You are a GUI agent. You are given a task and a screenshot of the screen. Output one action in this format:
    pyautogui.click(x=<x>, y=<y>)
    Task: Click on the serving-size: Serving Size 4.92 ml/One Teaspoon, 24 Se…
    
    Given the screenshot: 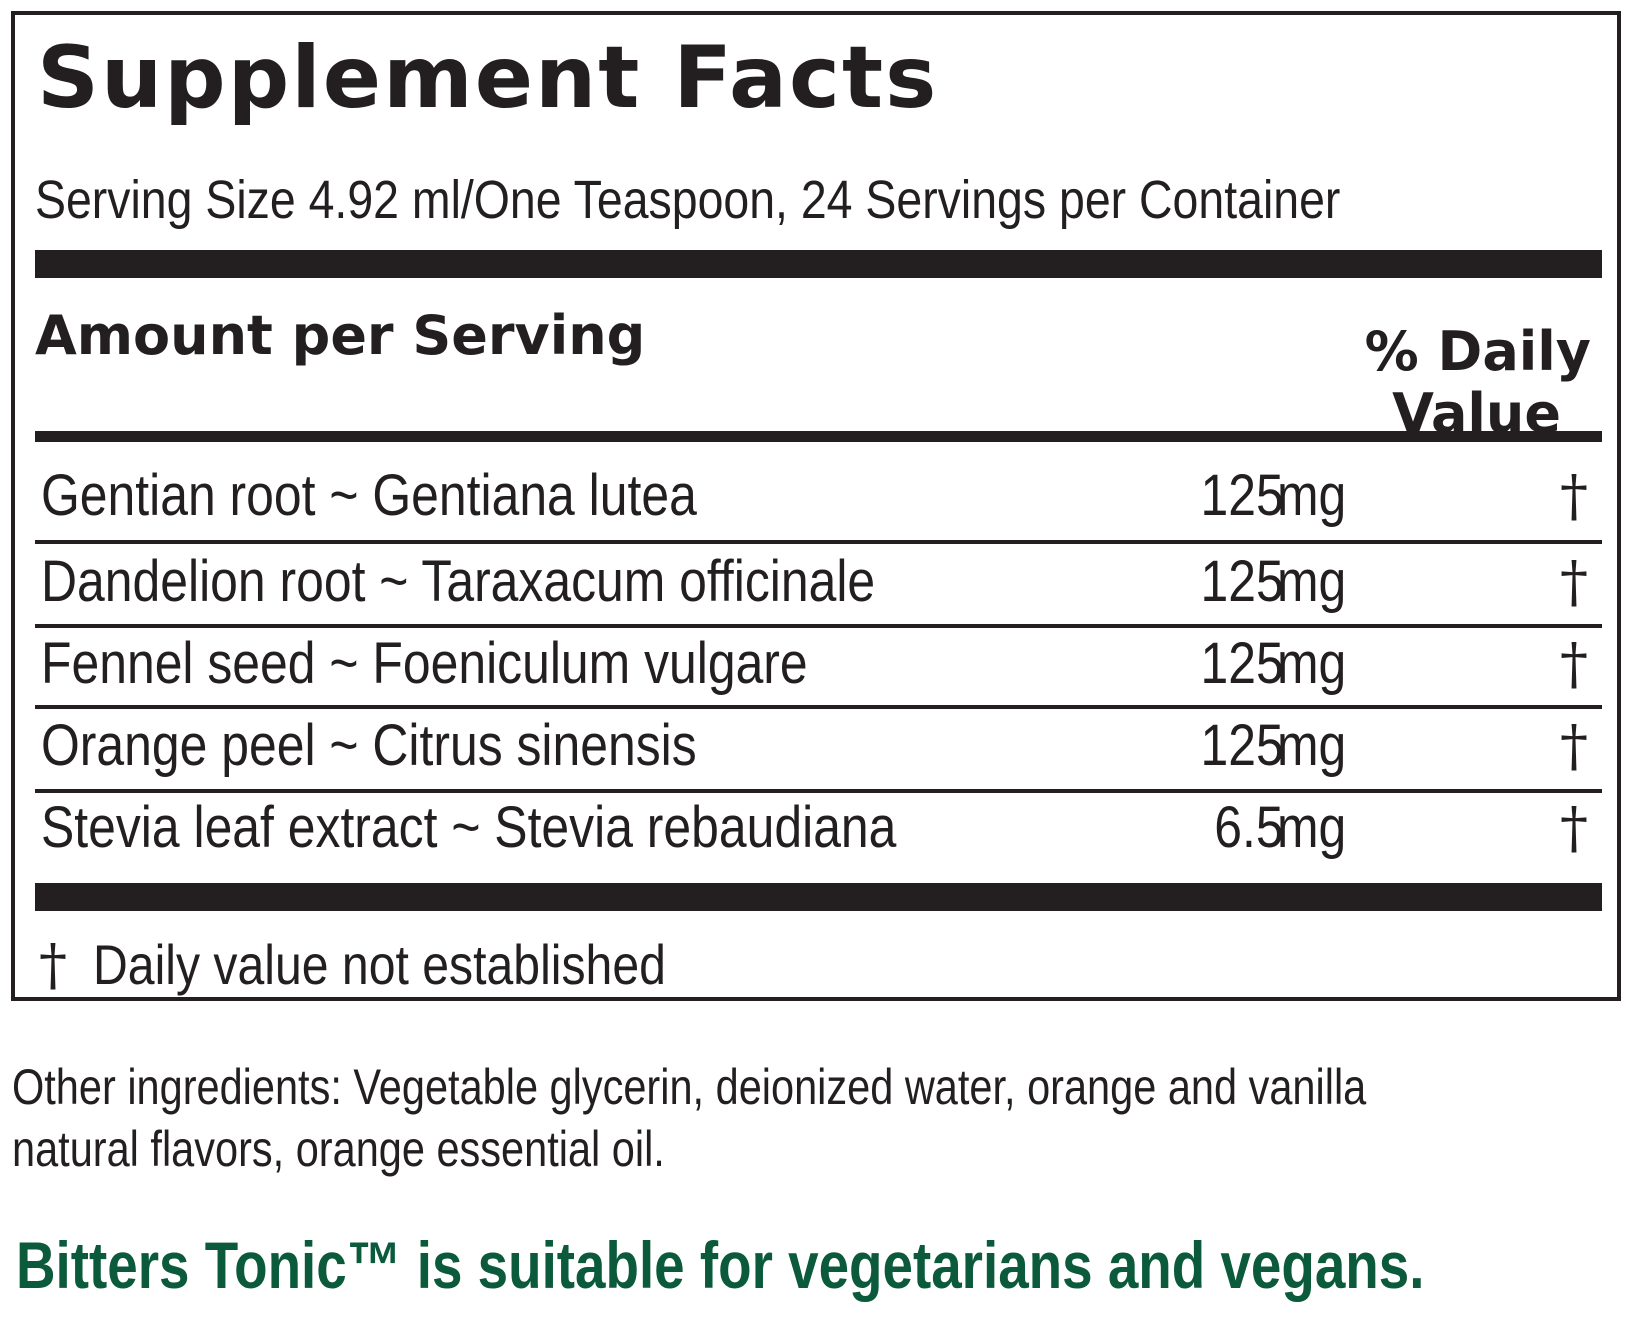 What is the action you would take?
    pyautogui.click(x=688, y=200)
    